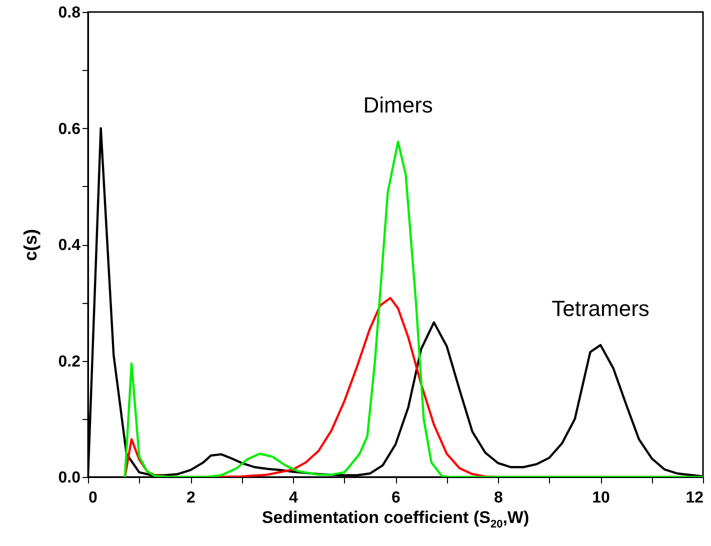 The image size is (711, 546). Describe the element at coordinates (69, 245) in the screenshot. I see `y-tick-label: 0.4` at that location.